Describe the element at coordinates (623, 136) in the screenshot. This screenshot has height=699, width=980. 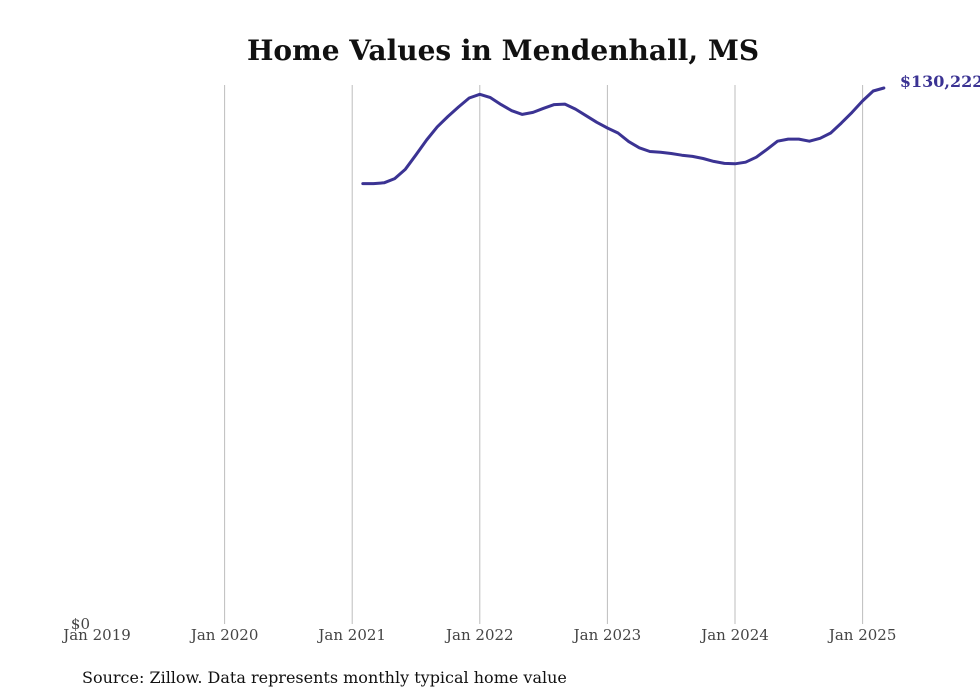
I see `series-line` at that location.